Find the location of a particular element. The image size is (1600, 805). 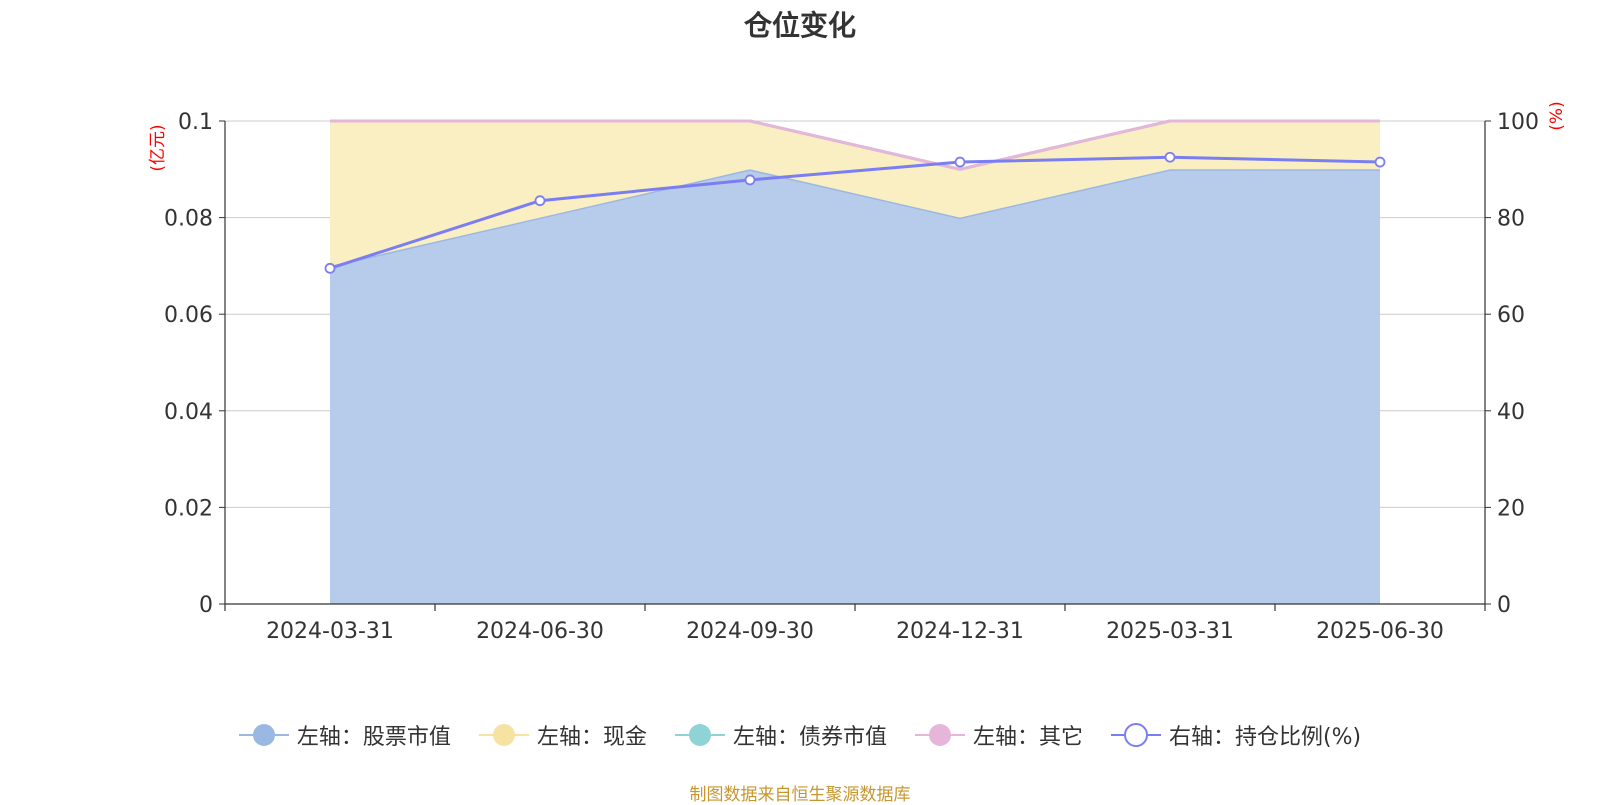

ratio-line-layer is located at coordinates (855, 212).